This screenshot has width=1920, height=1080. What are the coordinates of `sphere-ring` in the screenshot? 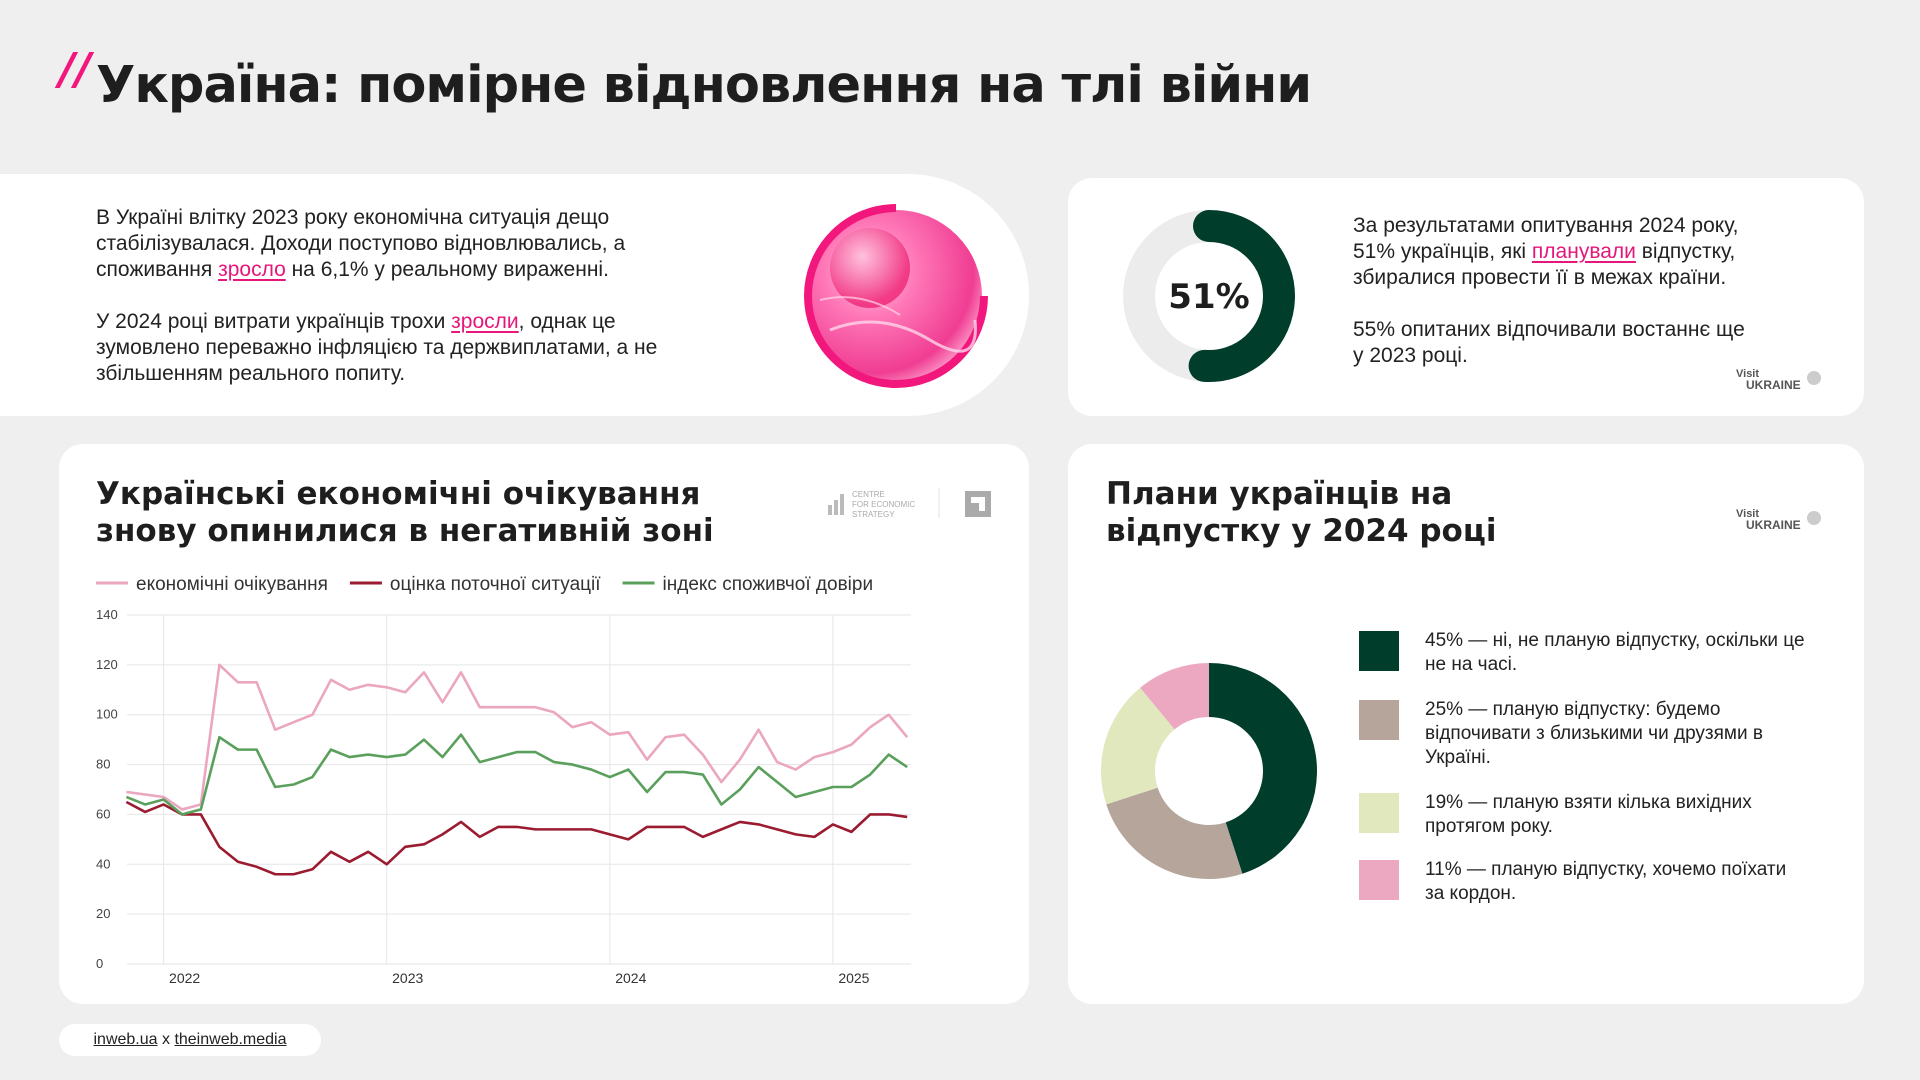 It's located at (896, 296).